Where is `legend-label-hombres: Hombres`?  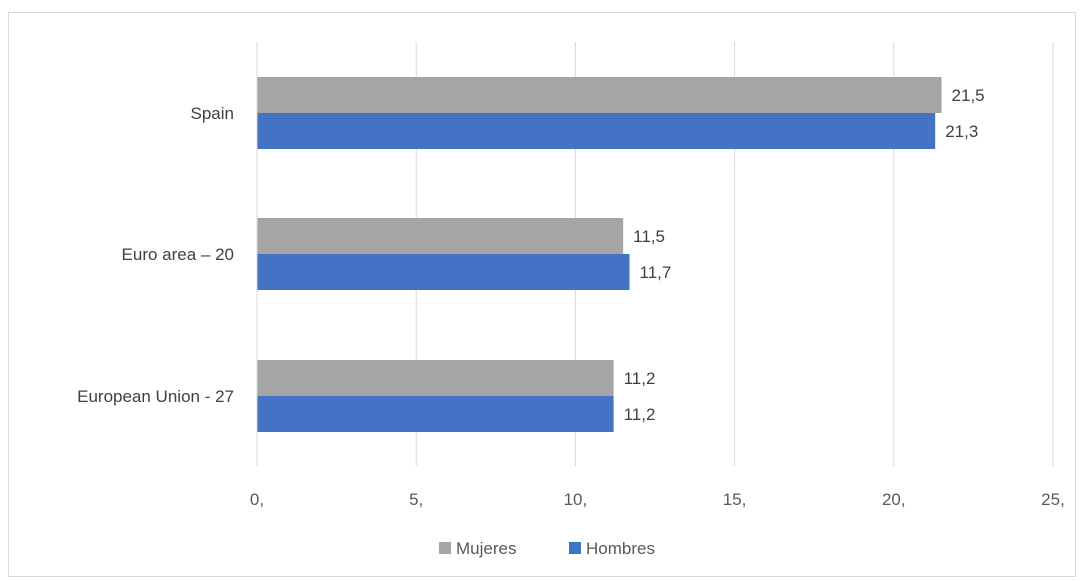 legend-label-hombres: Hombres is located at coordinates (620, 548).